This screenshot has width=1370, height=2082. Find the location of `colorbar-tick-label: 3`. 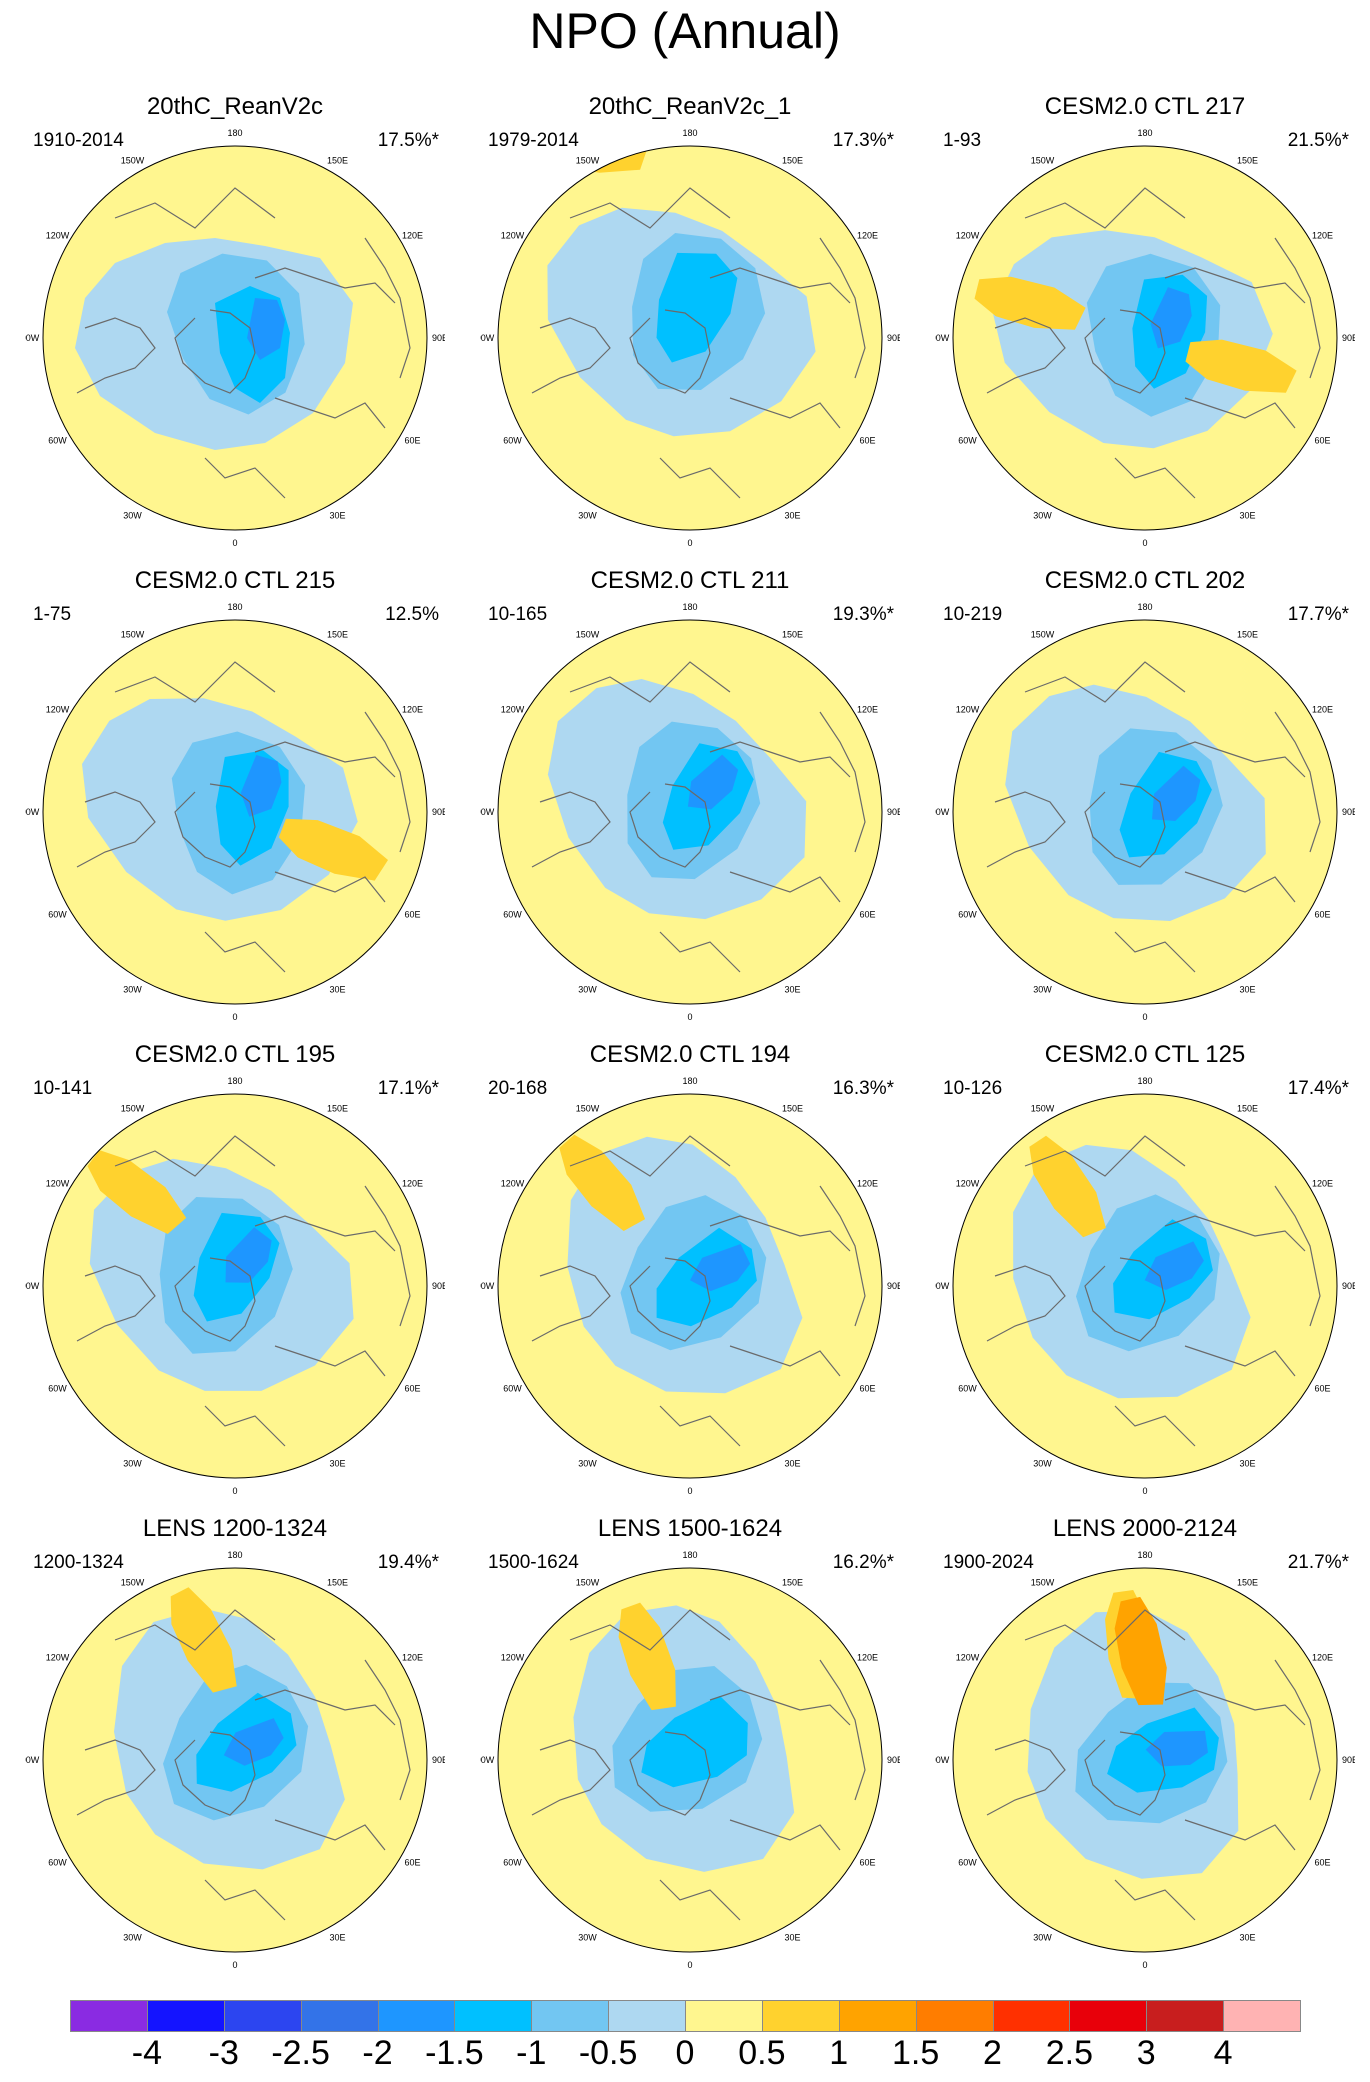

colorbar-tick-label: 3 is located at coordinates (1146, 2053).